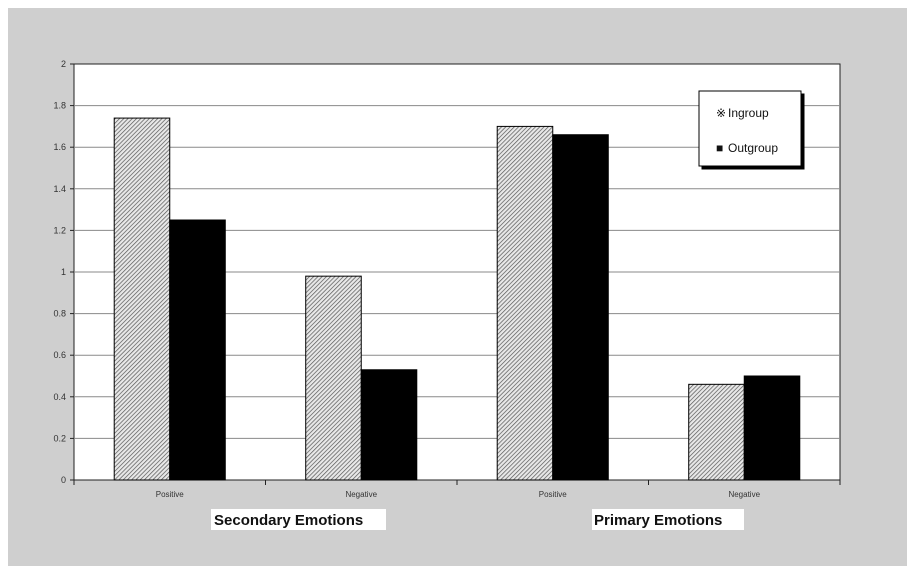 The image size is (908, 574). What do you see at coordinates (658, 520) in the screenshot?
I see `group-label-primary: Primary Emotions` at bounding box center [658, 520].